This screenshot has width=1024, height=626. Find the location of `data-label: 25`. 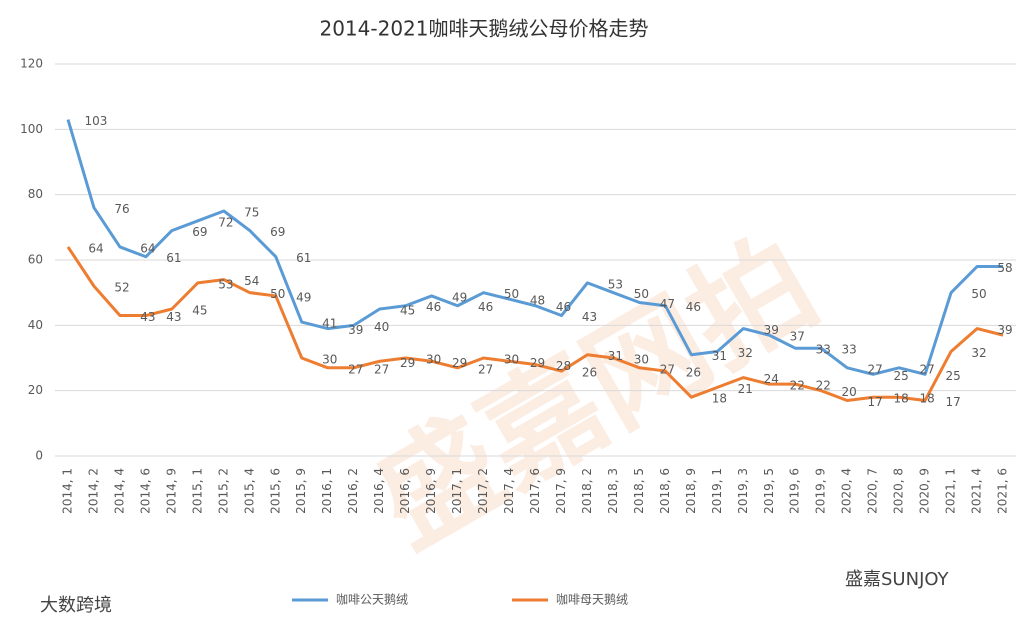

data-label: 25 is located at coordinates (901, 376).